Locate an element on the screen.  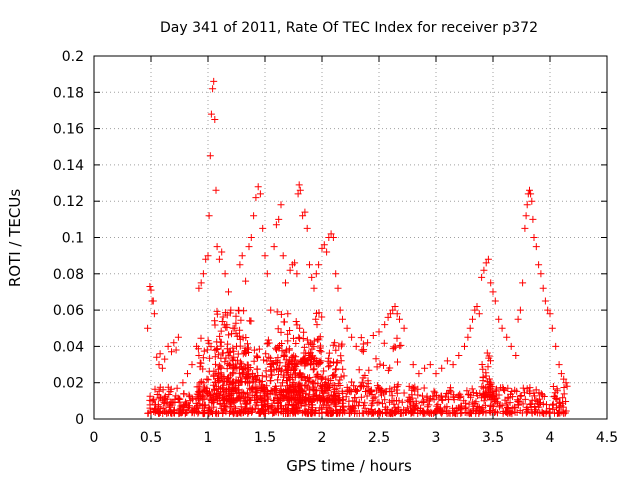
x-tick-label: 3.5 is located at coordinates (493, 438).